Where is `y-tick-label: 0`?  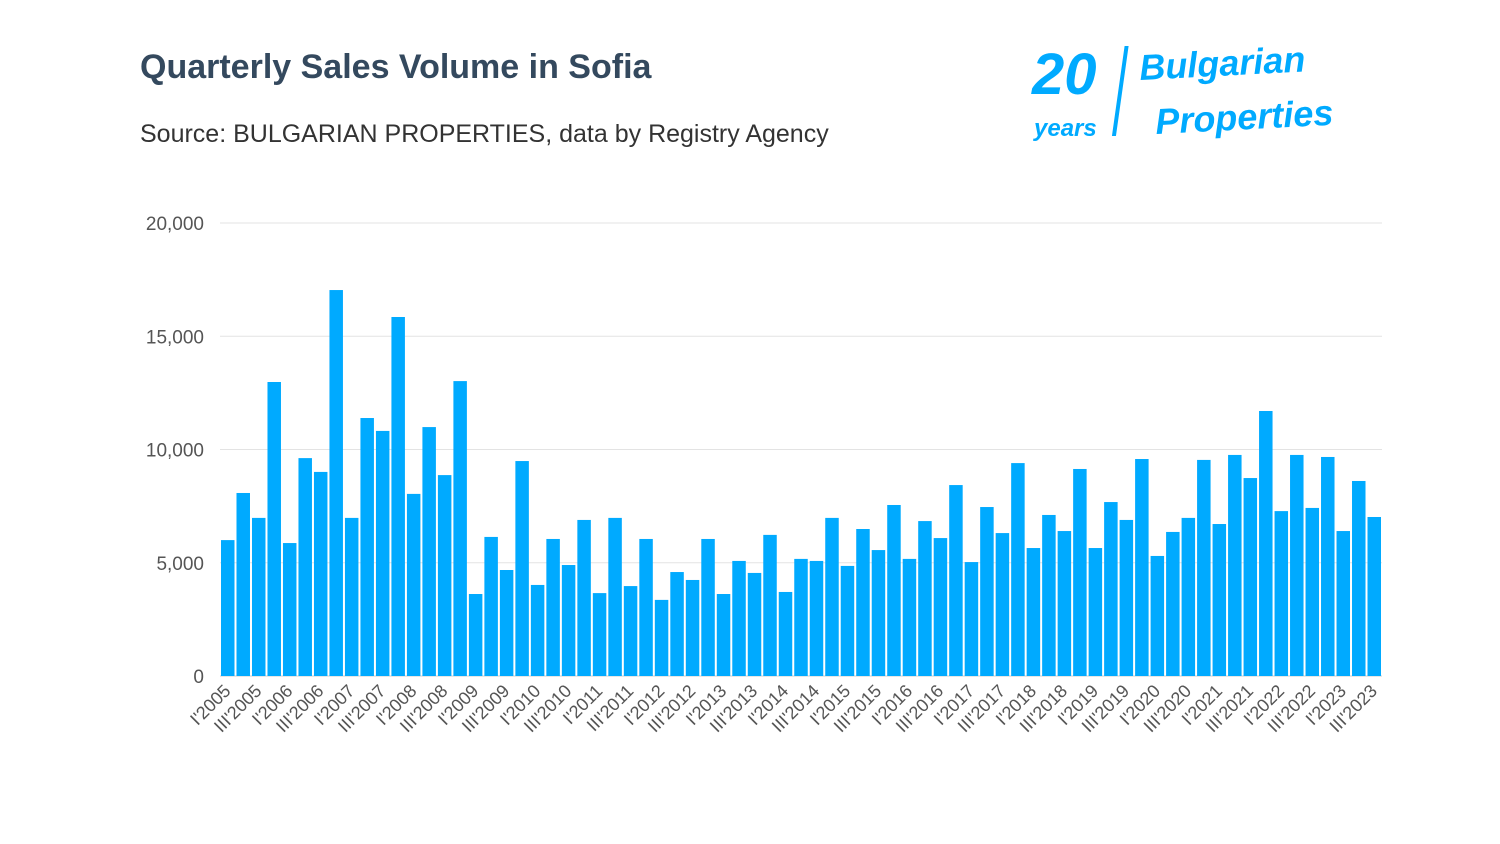 y-tick-label: 0 is located at coordinates (198, 677).